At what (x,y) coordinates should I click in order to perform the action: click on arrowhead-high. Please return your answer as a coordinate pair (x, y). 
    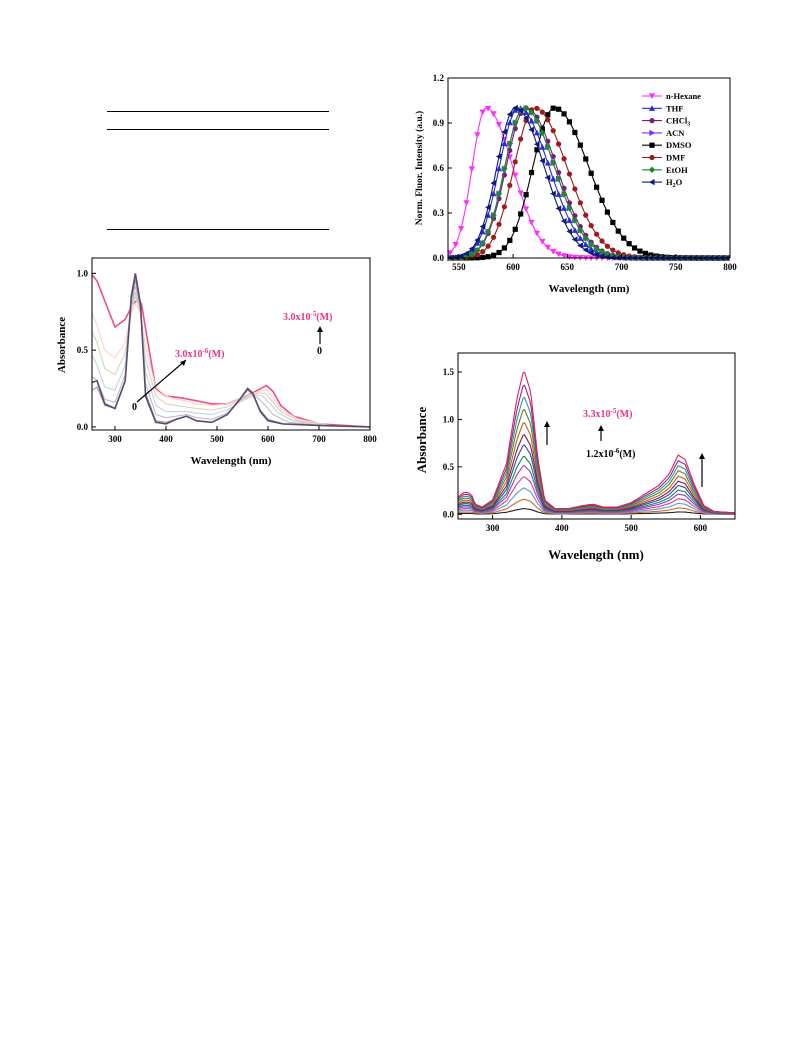
    Looking at the image, I should click on (320, 329).